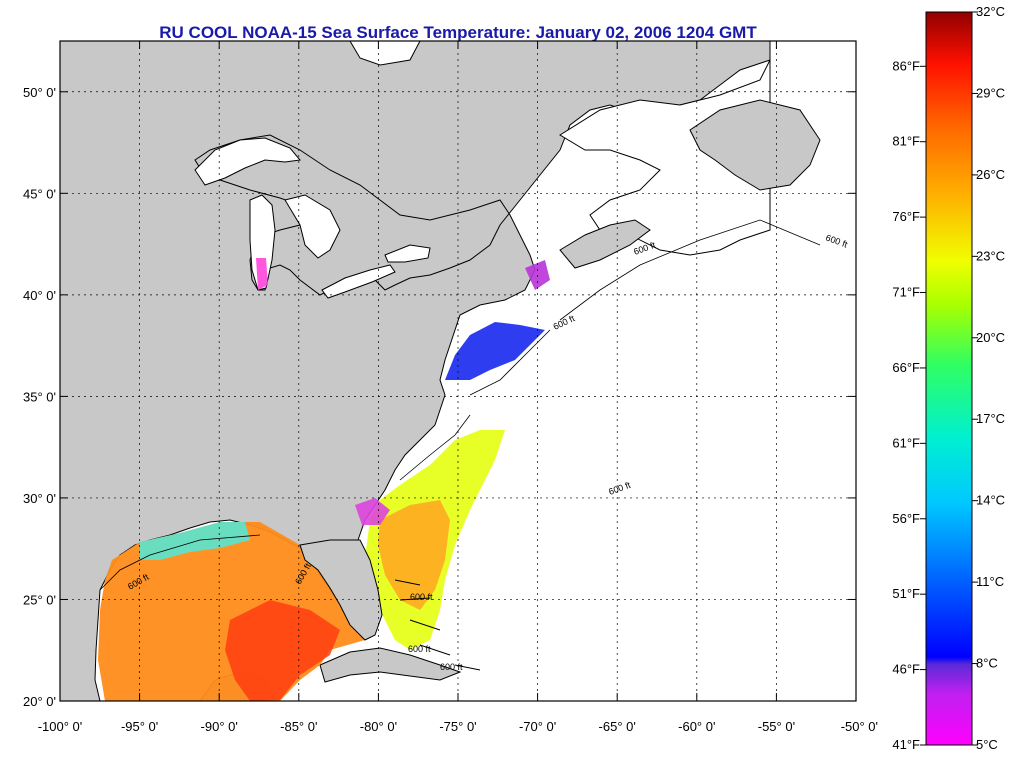  I want to click on colorbar-celsius-label: 20°C, so click(990, 337).